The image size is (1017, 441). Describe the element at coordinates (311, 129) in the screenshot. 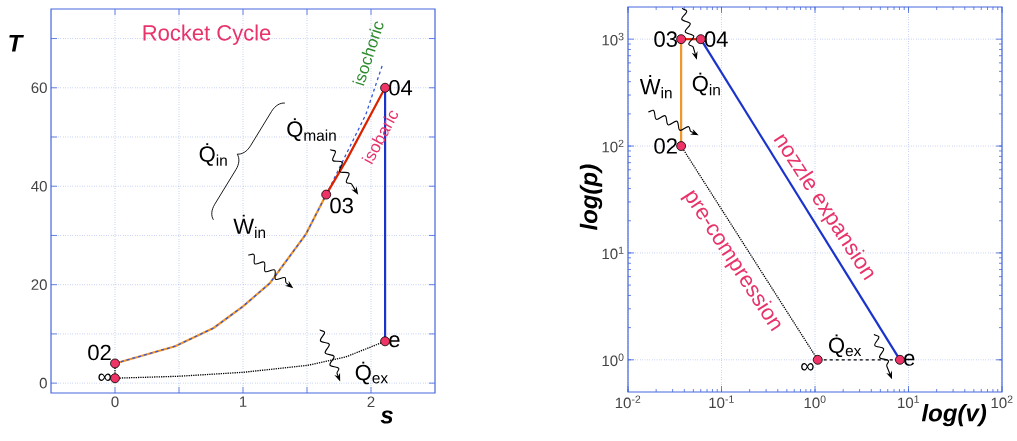

I see `annotation: Q̇$_{main}$` at that location.